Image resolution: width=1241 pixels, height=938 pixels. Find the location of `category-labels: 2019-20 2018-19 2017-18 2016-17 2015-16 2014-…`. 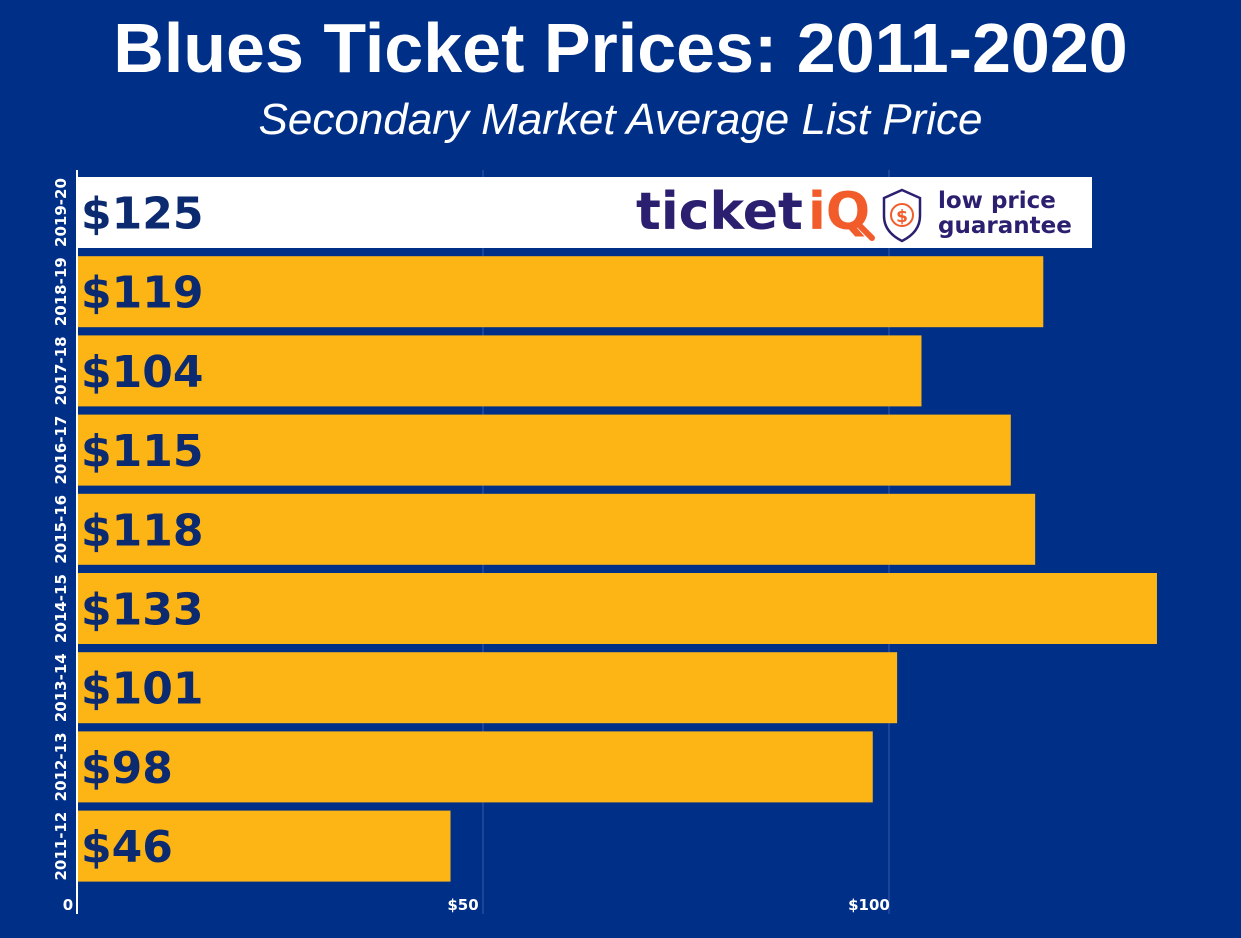

category-labels: 2019-20 2018-19 2017-18 2016-17 2015-16 2014-… is located at coordinates (61, 529).